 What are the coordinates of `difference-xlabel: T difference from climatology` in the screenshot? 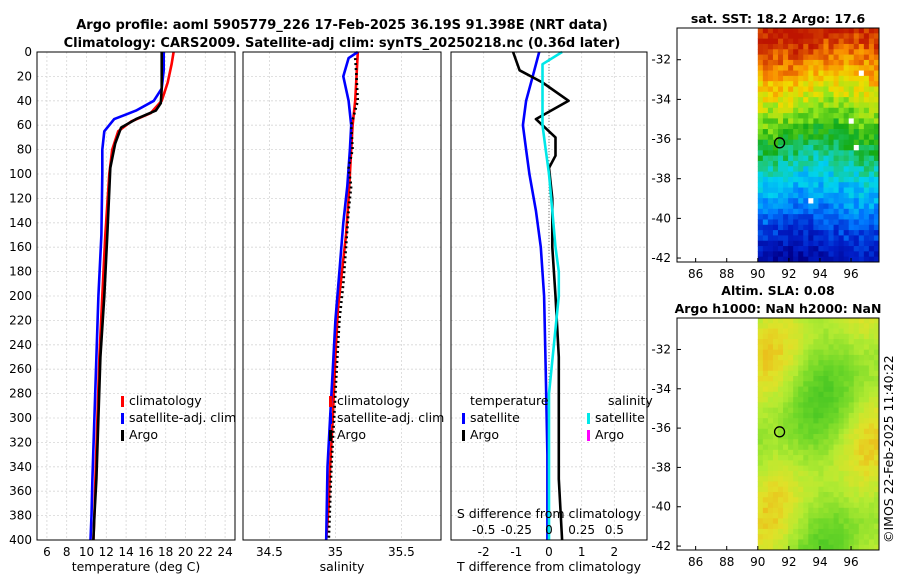 It's located at (549, 566).